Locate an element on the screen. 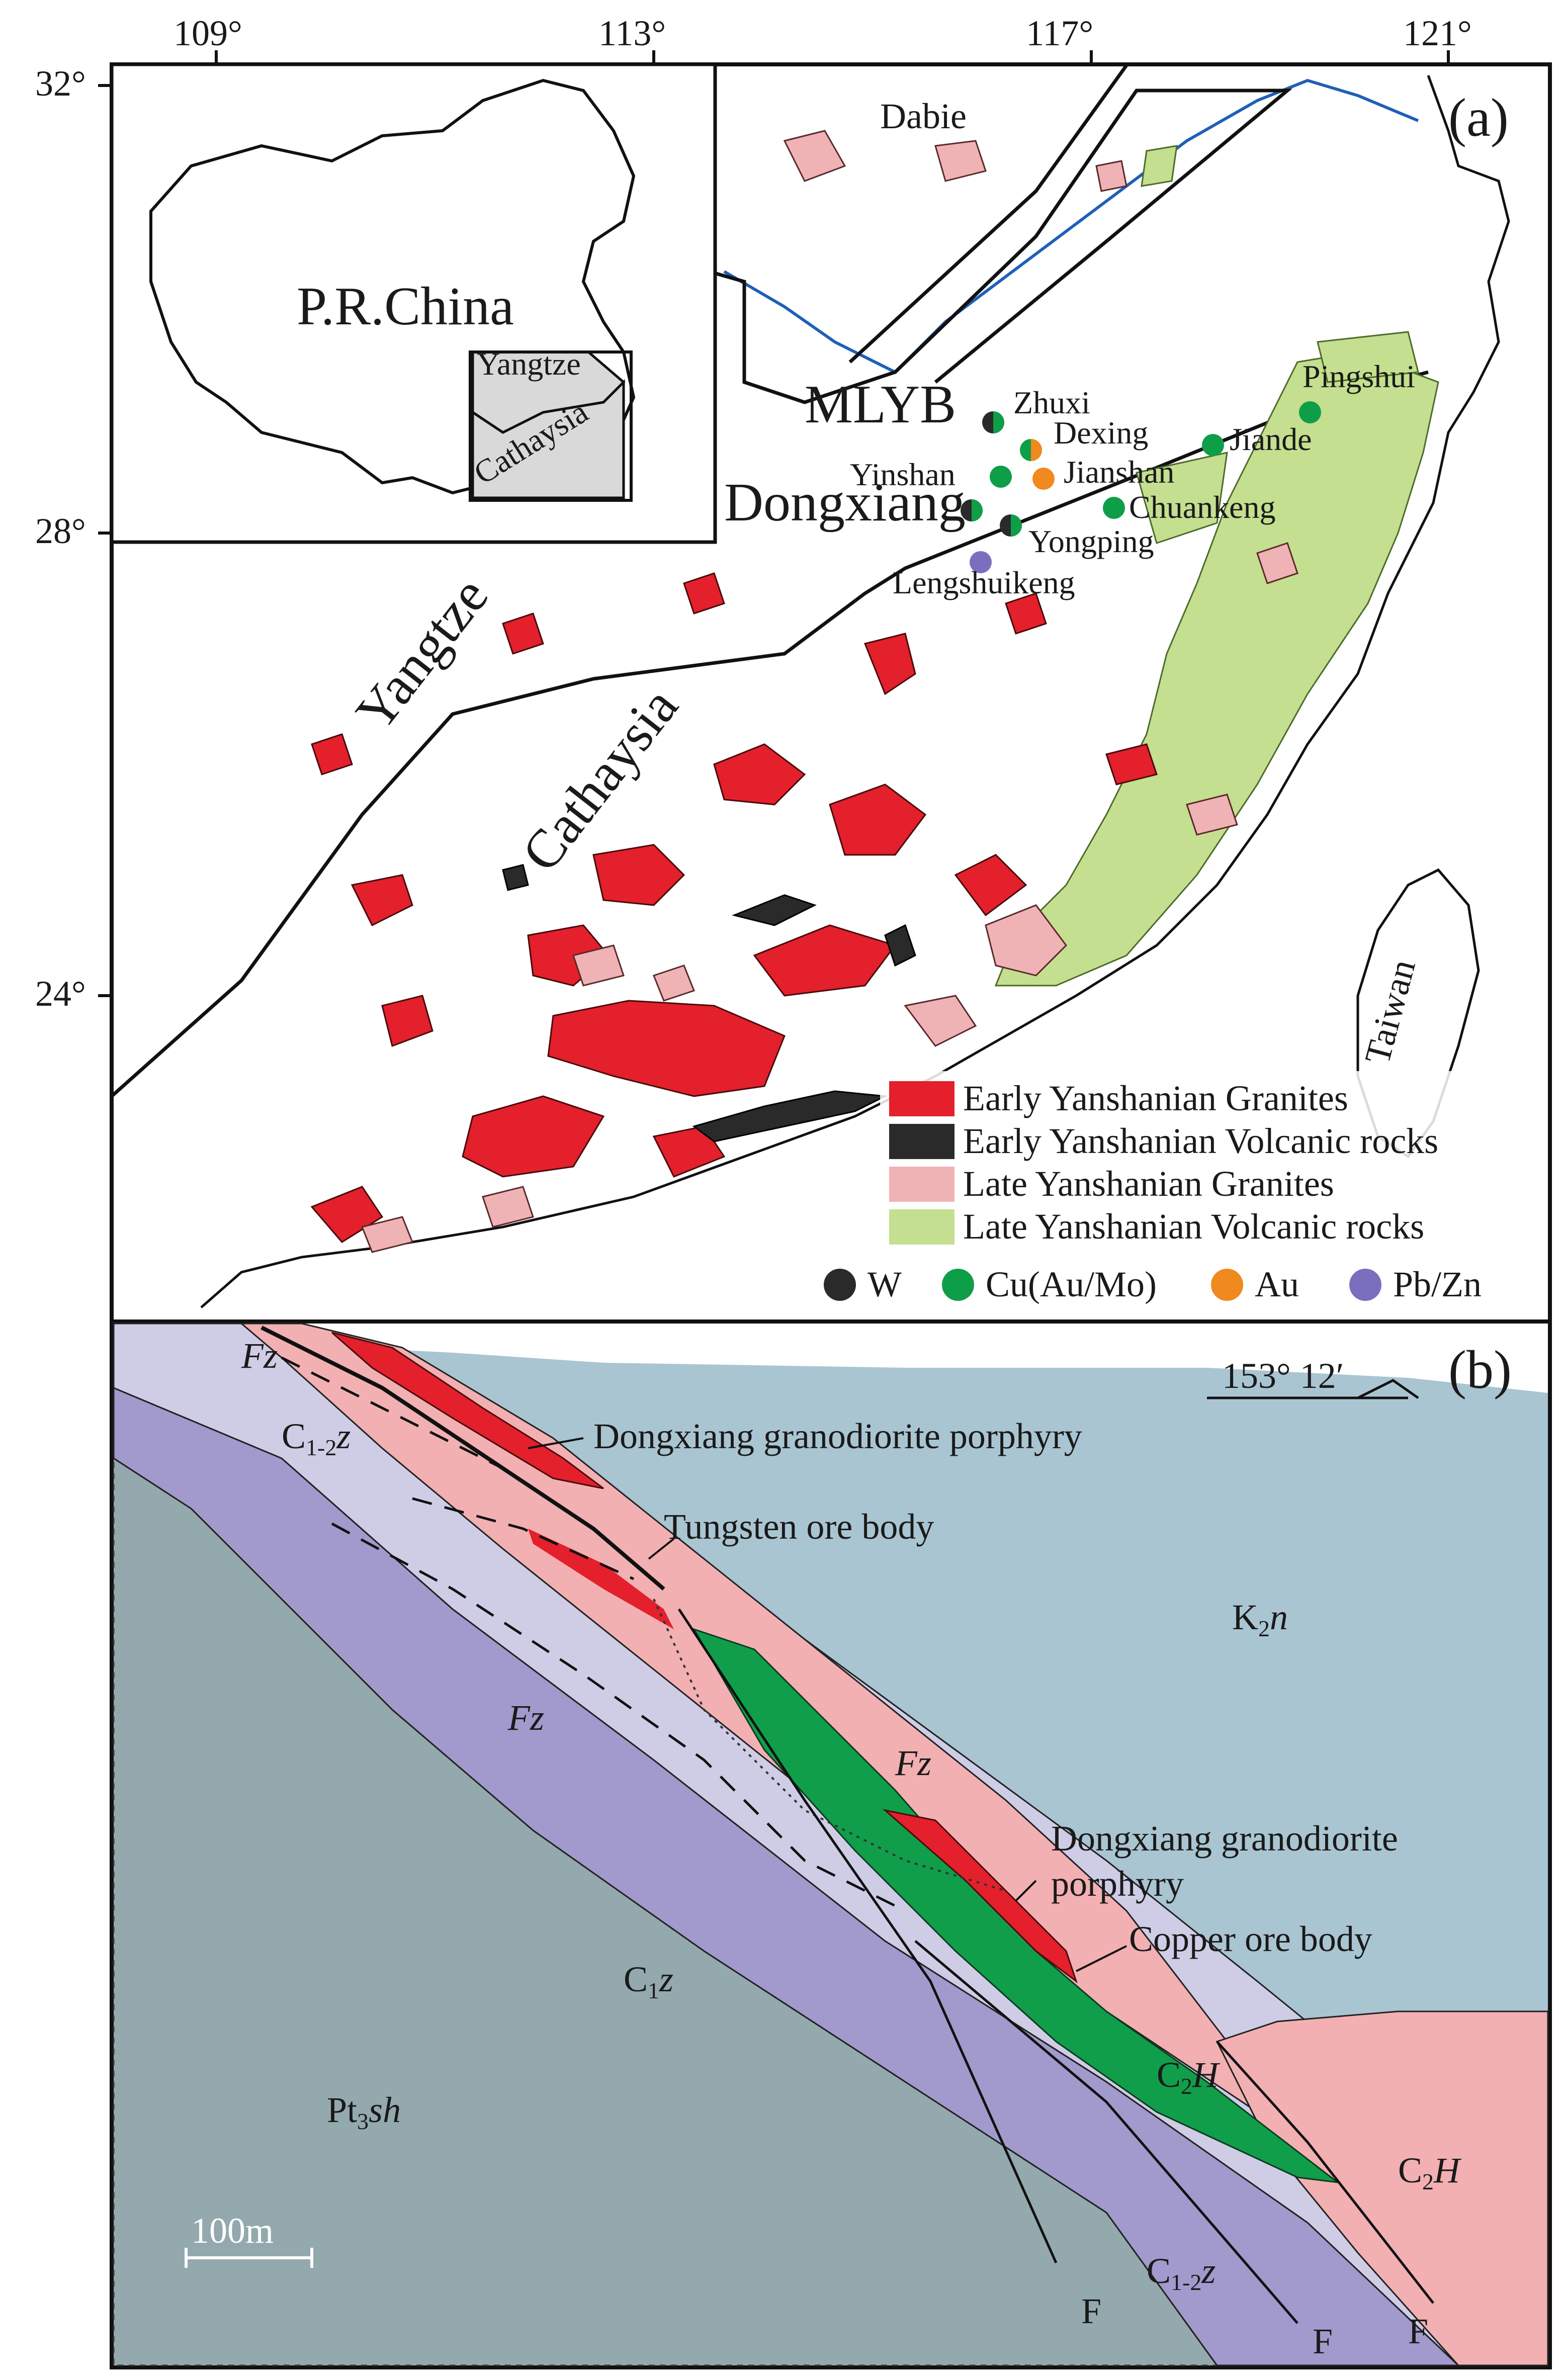  legend-swatch-early-granites is located at coordinates (921, 1098).